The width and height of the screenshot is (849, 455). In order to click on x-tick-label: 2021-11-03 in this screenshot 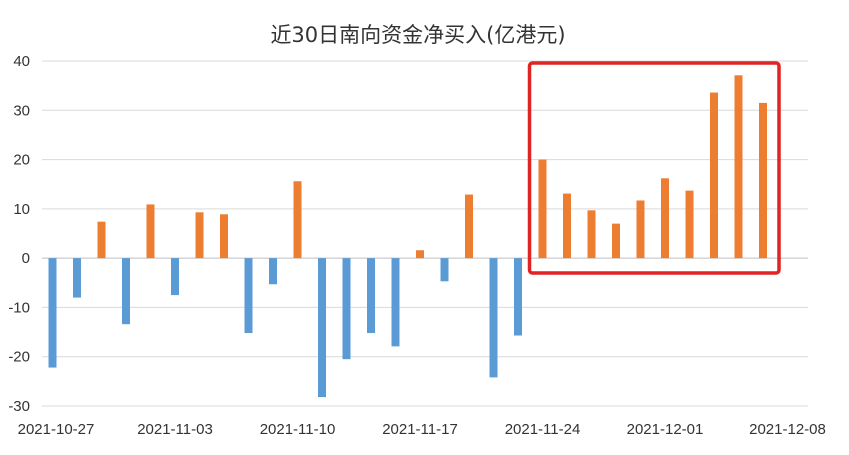, I will do `click(175, 429)`.